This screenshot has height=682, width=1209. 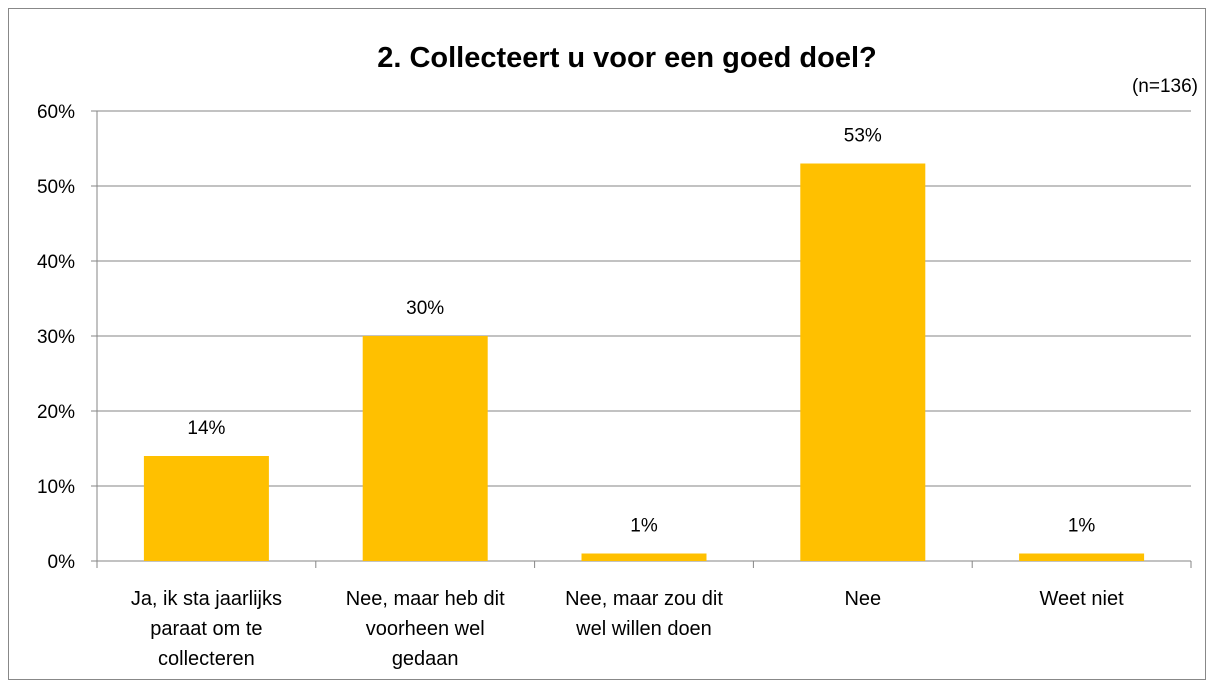 What do you see at coordinates (862, 599) in the screenshot?
I see `category-label: Nee` at bounding box center [862, 599].